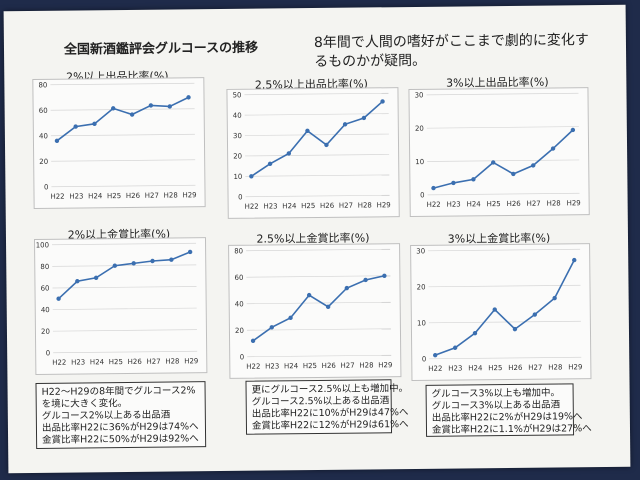  Describe the element at coordinates (118, 391) in the screenshot. I see `note-line: H22～H29の8年間でグルコース2%` at that location.